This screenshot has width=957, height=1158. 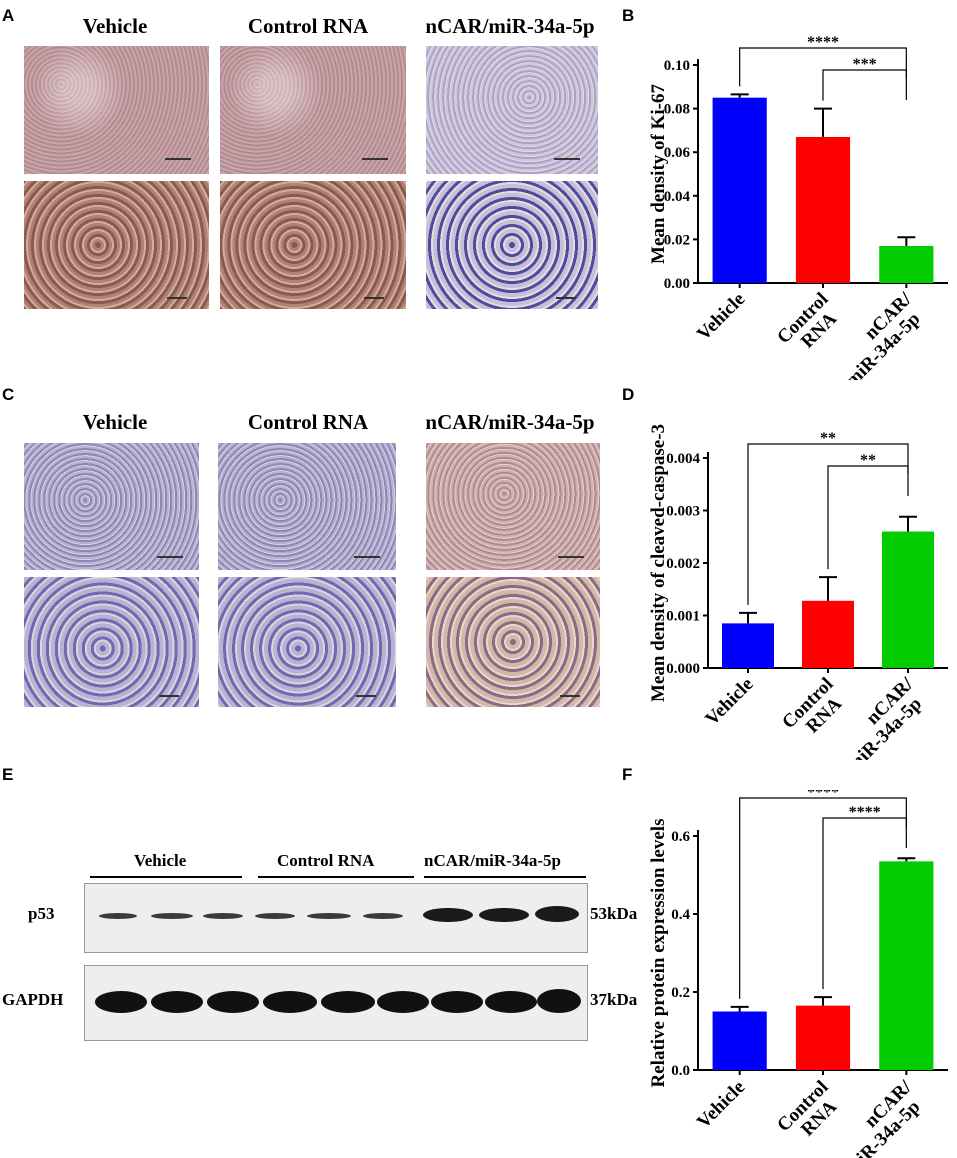 What do you see at coordinates (680, 915) in the screenshot?
I see `chart-f-y-tick-label: 0.4` at bounding box center [680, 915].